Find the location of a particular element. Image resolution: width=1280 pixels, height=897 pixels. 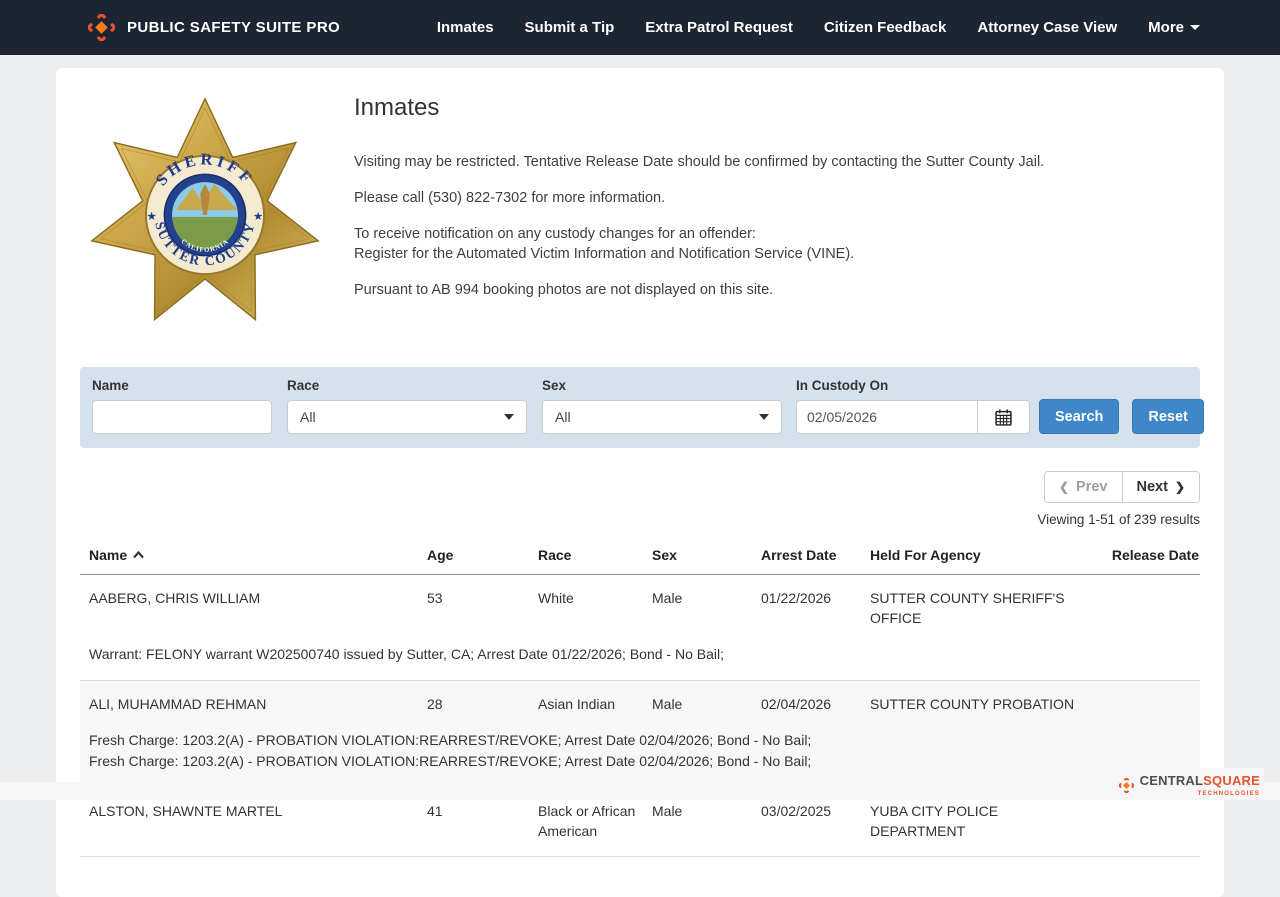

app-logo: PUBLIC SAFETY SUITE PRO is located at coordinates (214, 27).